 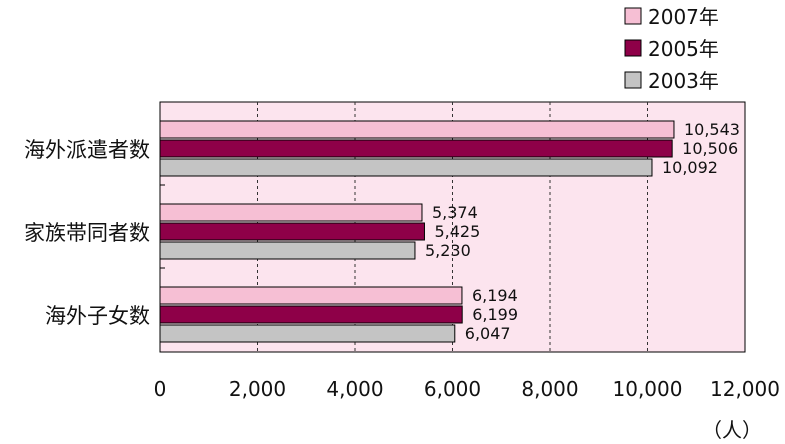 I want to click on x-tick-label: 4,000, so click(x=354, y=389).